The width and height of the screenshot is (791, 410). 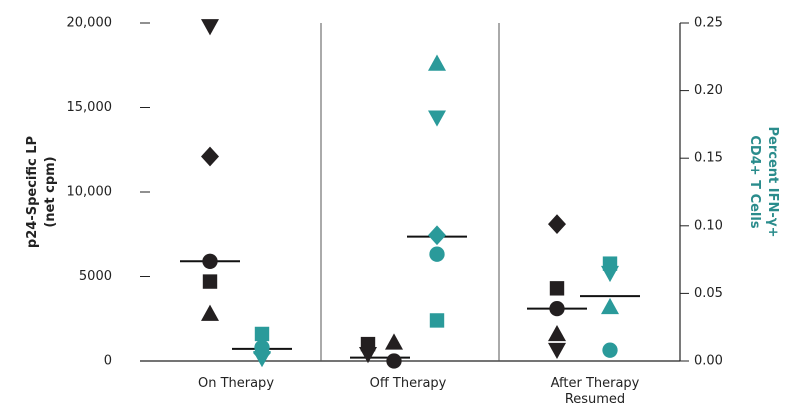 I want to click on y-tick-label: 10,000, so click(x=90, y=192).